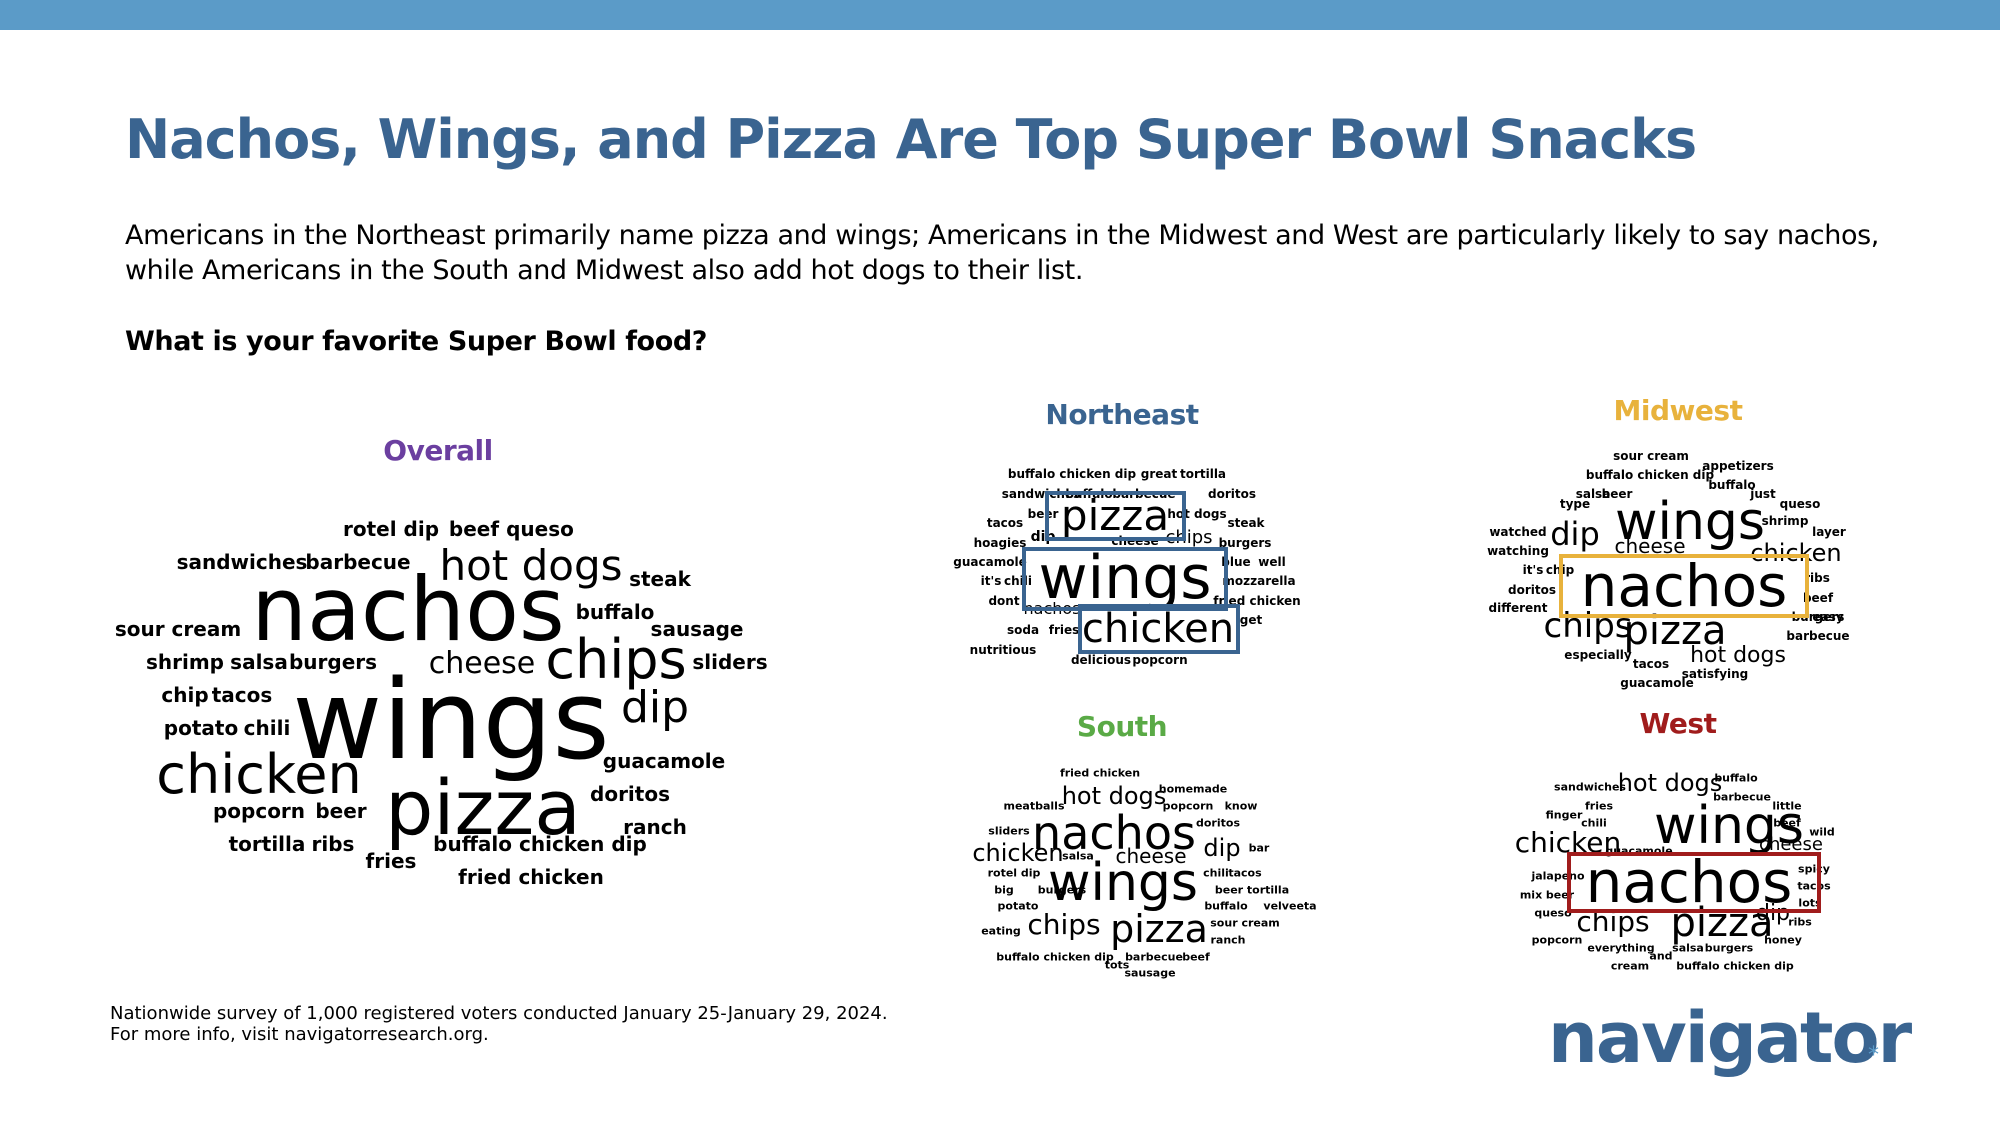 This screenshot has height=1125, width=2000. Describe the element at coordinates (1598, 655) in the screenshot. I see `cloud-word: especially` at that location.